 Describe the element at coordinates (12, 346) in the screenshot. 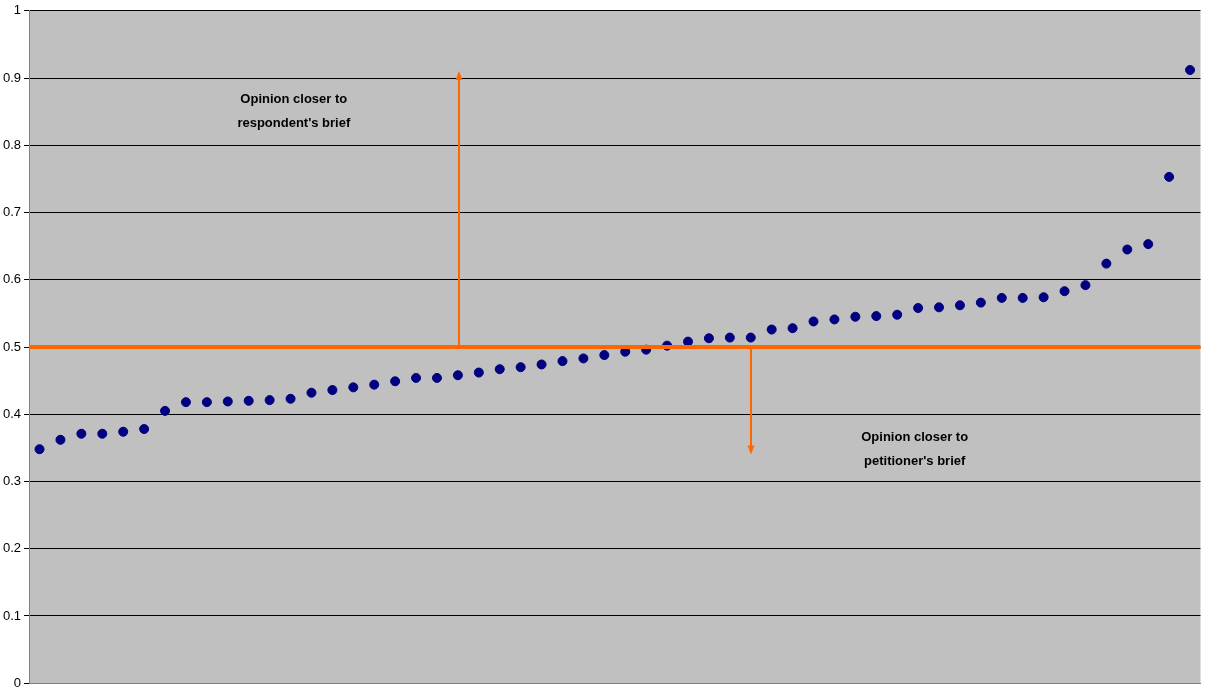

I see `y-tick-label: 0.5` at that location.